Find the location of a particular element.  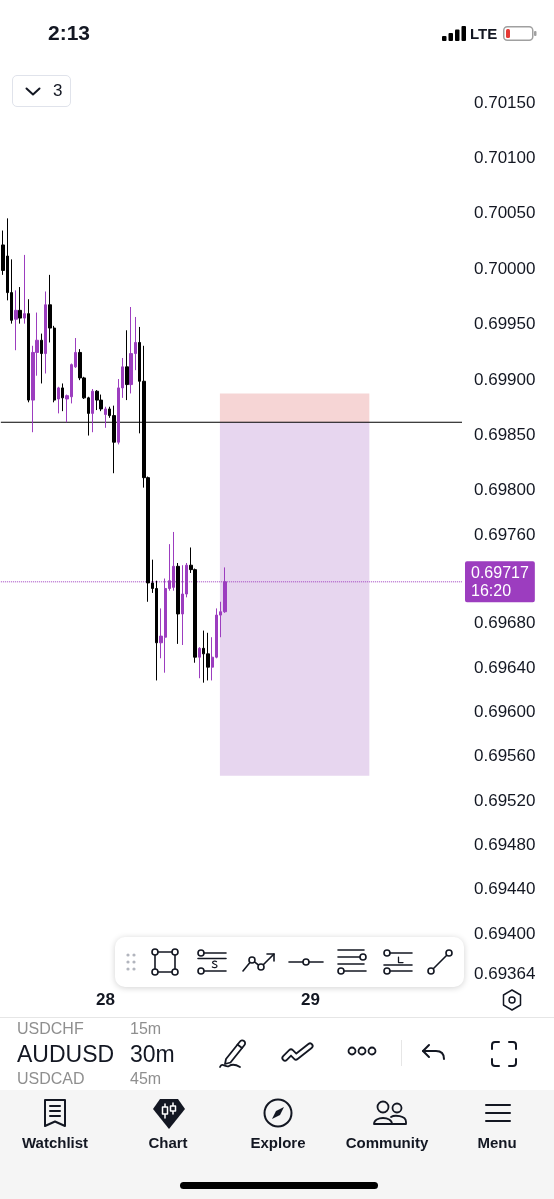

y-tick-label: 0.69800 is located at coordinates (505, 490).